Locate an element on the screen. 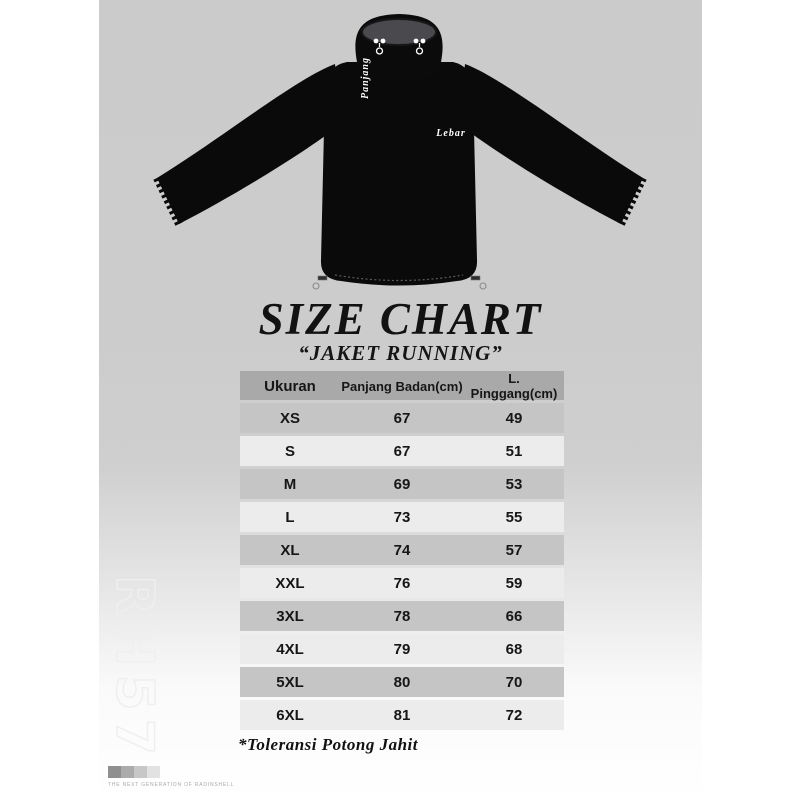 Image resolution: width=800 pixels, height=800 pixels. hem-stitch is located at coordinates (399, 278).